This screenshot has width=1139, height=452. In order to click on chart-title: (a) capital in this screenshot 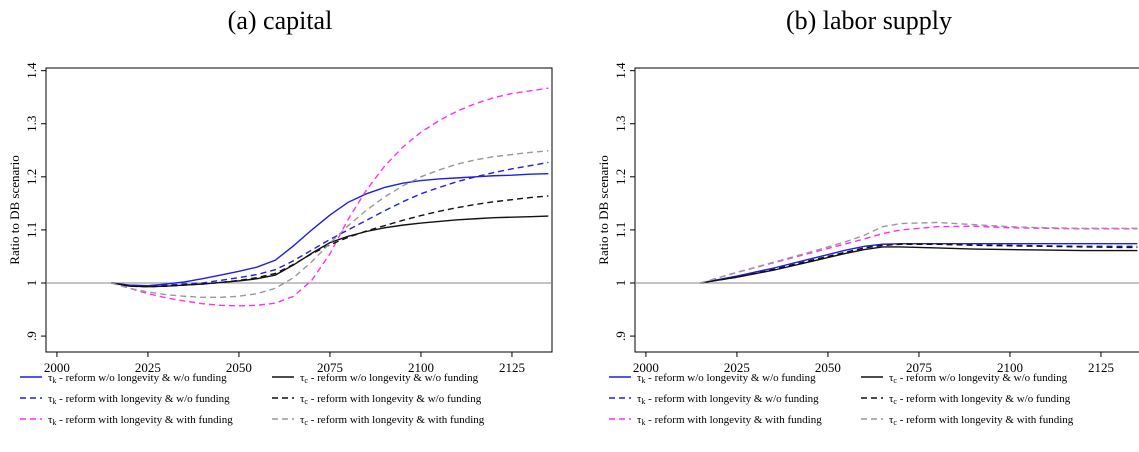, I will do `click(280, 20)`.